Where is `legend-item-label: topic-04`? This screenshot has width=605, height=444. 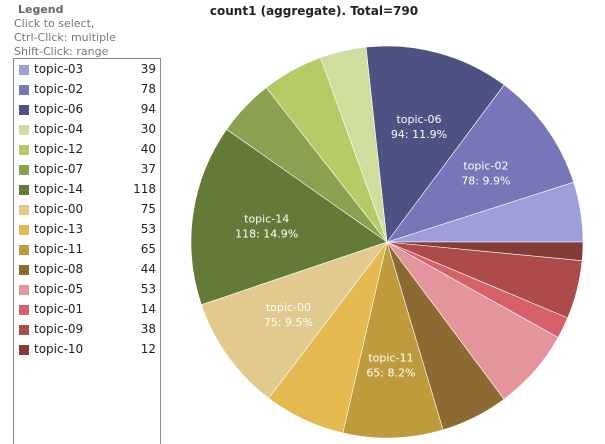
legend-item-label: topic-04 is located at coordinates (59, 129).